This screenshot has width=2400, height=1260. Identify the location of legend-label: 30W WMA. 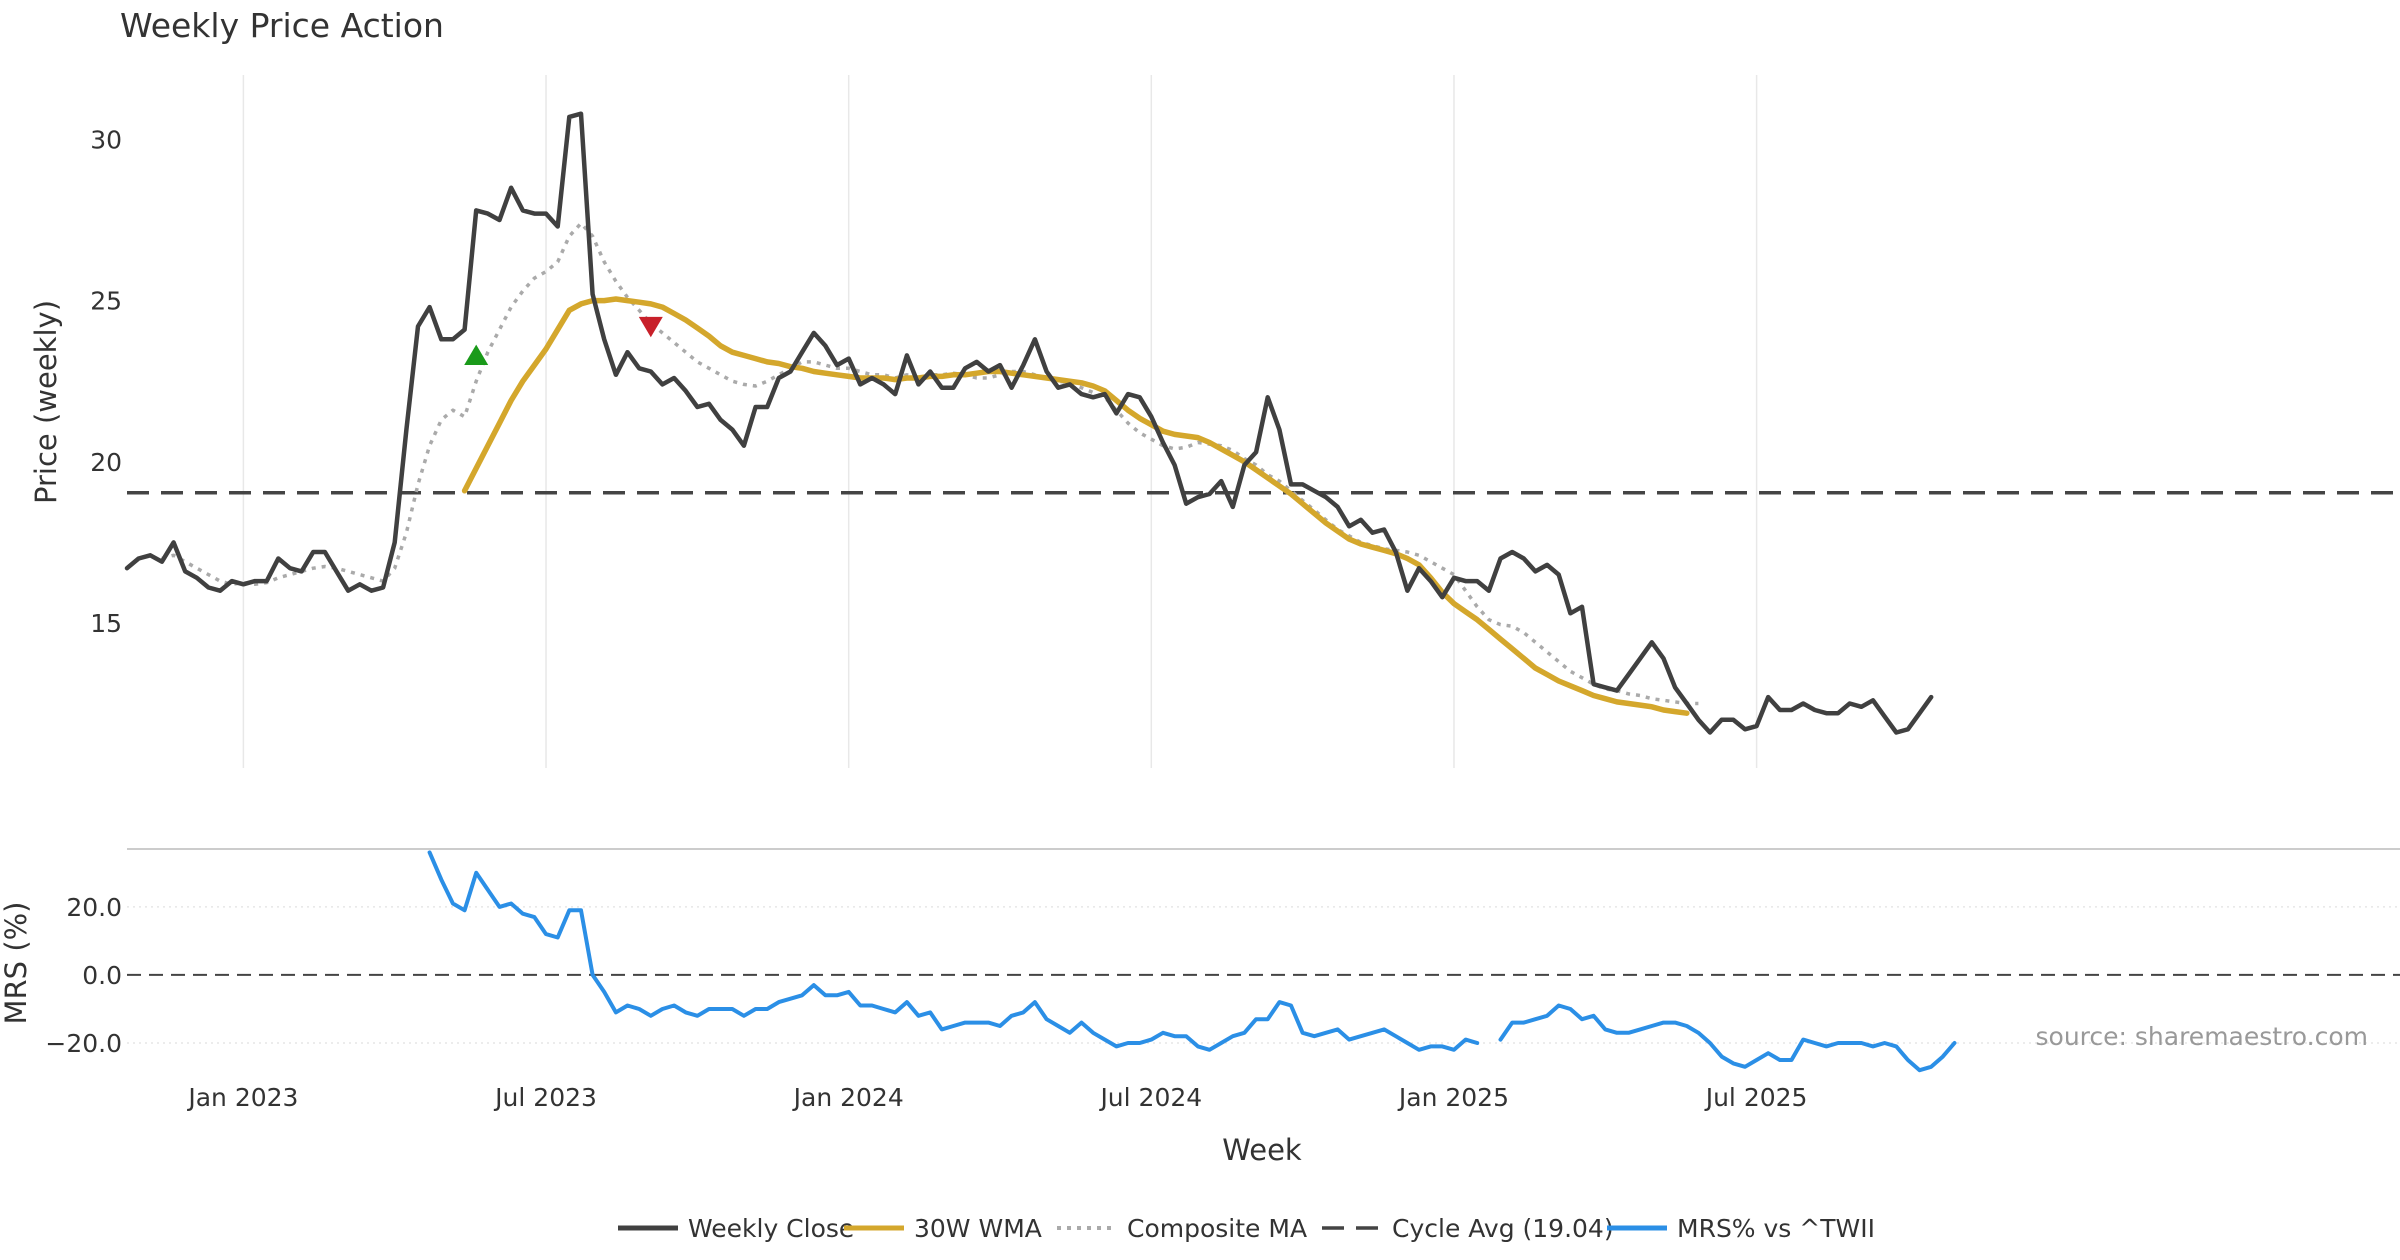
(978, 1228).